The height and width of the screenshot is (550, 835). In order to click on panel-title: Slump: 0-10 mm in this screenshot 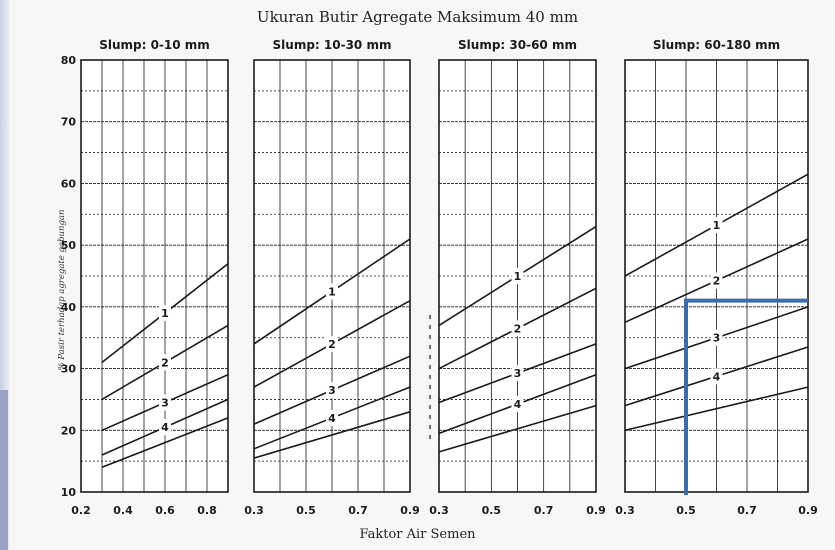, I will do `click(154, 45)`.